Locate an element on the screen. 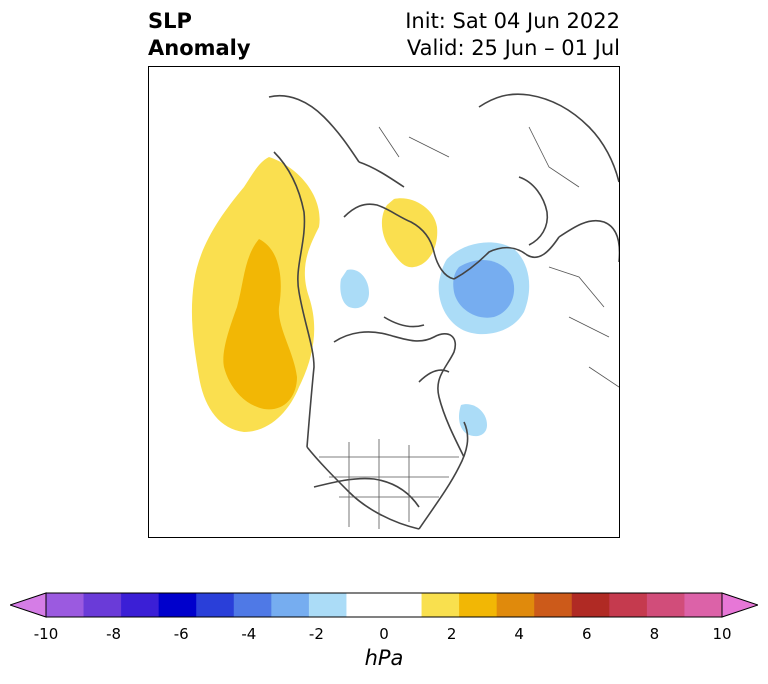  anomaly-positive-pacific-inner is located at coordinates (260, 324).